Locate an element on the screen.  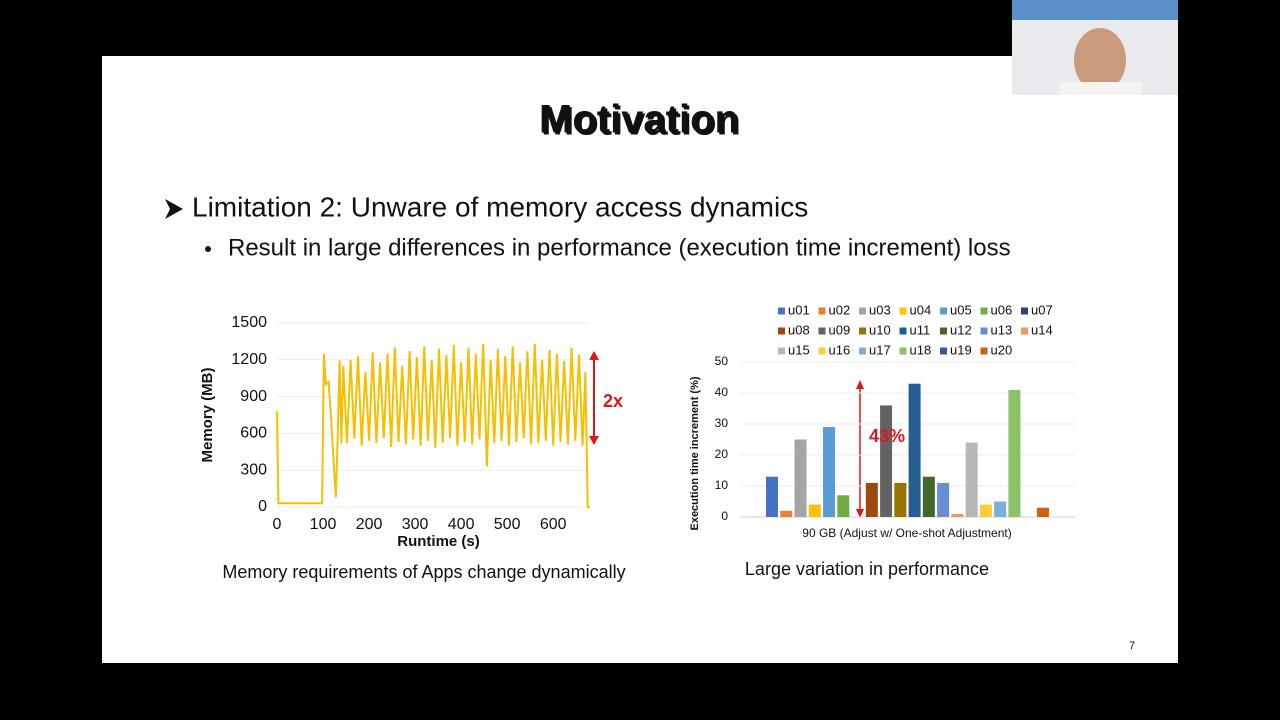
slide-title: Motivation is located at coordinates (639, 120).